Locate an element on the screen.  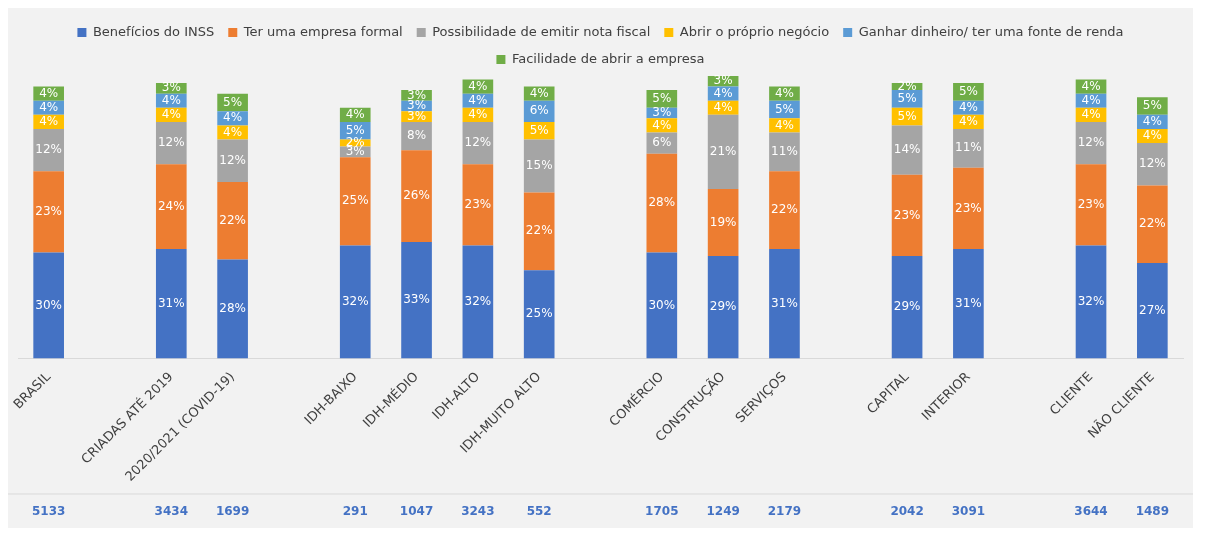
text: 291 is located at coordinates (355, 511).